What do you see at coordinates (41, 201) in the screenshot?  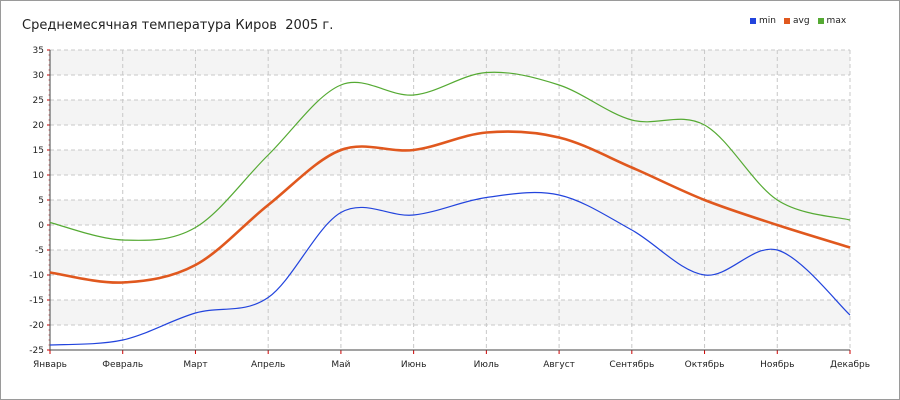 I see `y-tick-label: 5` at bounding box center [41, 201].